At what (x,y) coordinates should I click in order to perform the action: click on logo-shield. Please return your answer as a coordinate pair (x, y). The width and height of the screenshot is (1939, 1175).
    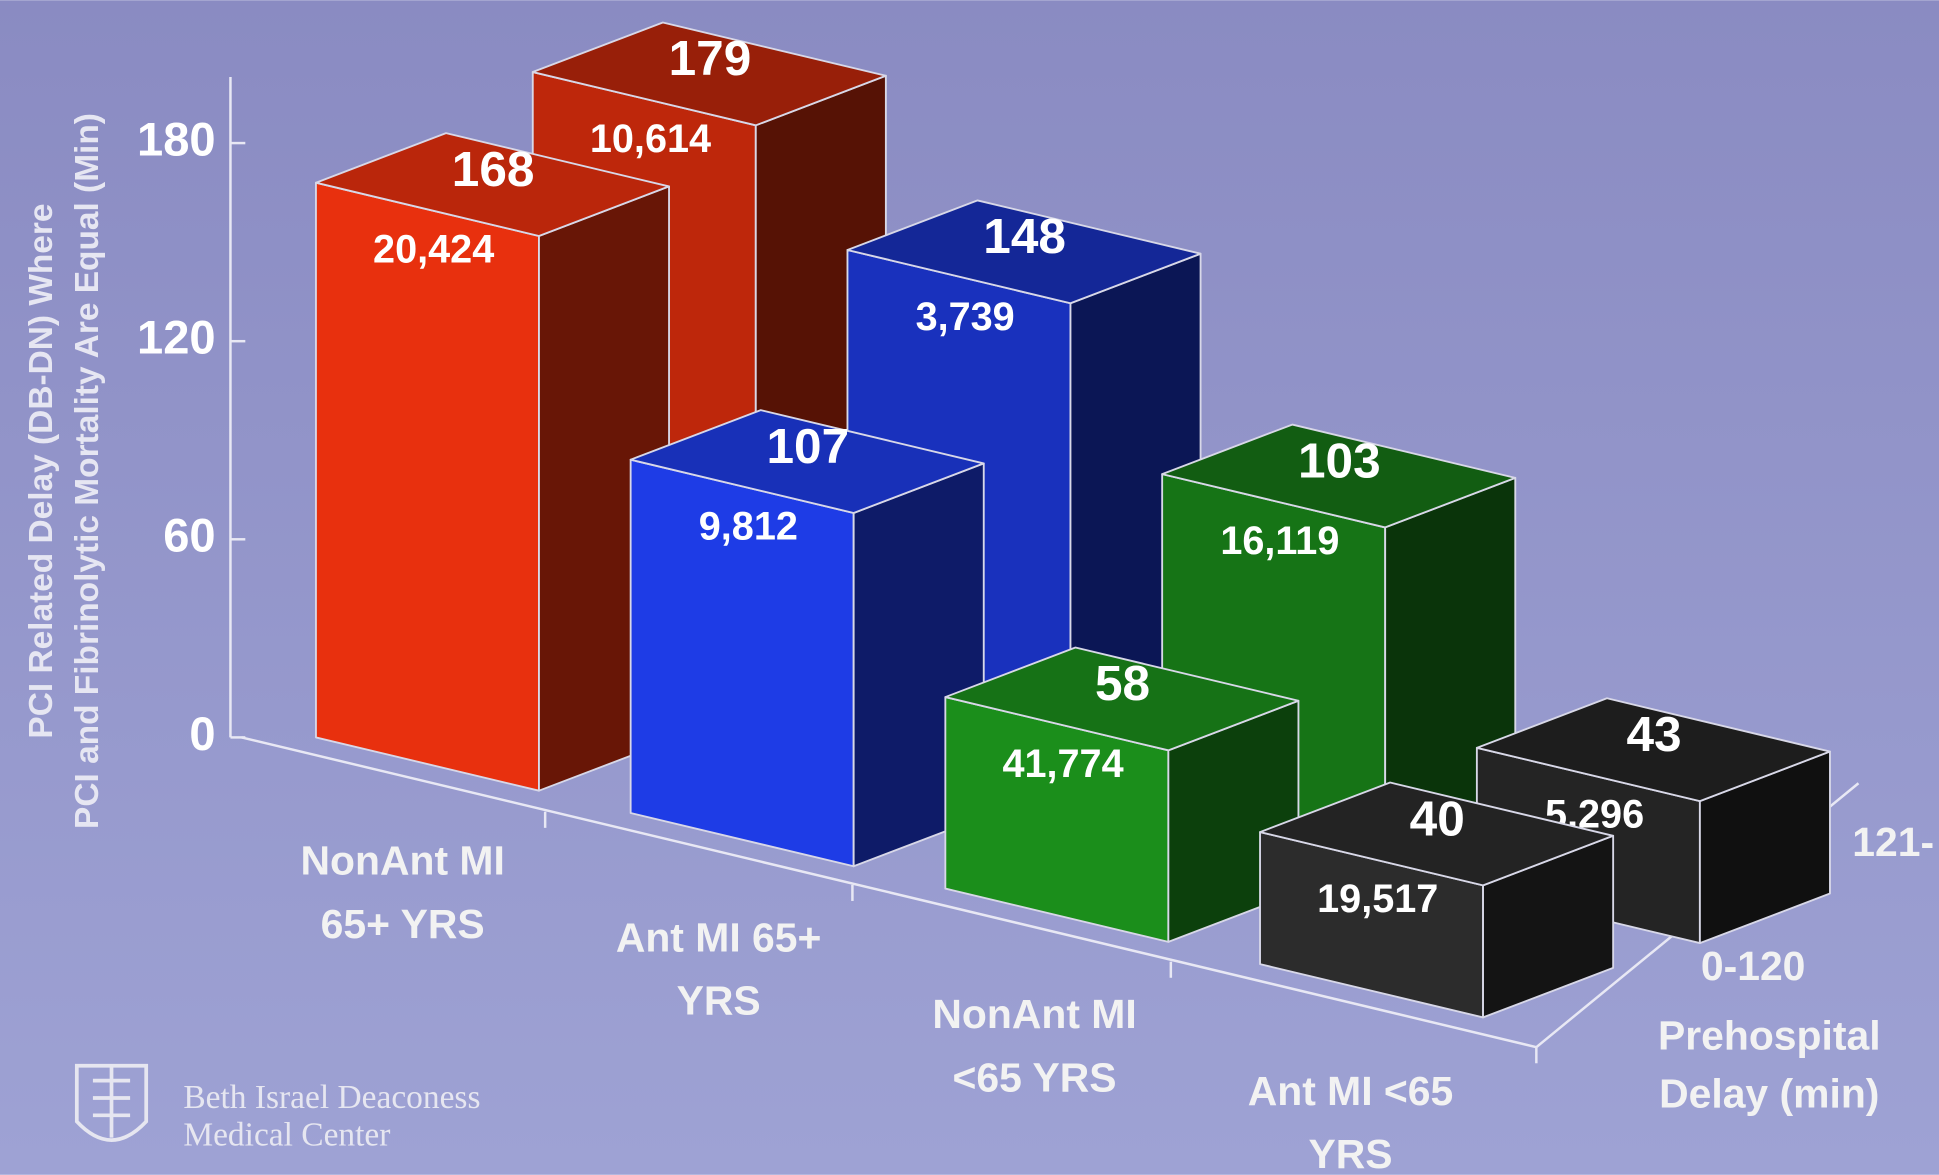
    Looking at the image, I should click on (111, 1102).